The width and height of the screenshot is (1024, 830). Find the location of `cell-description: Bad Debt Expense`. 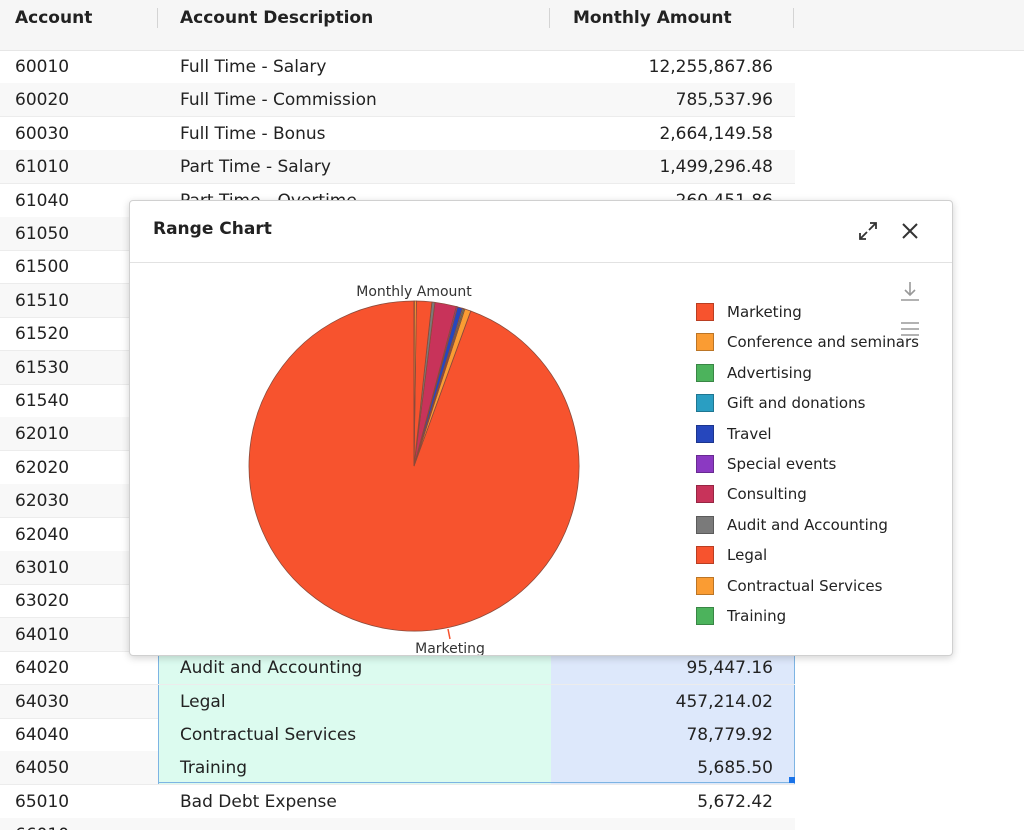

cell-description: Bad Debt Expense is located at coordinates (258, 801).